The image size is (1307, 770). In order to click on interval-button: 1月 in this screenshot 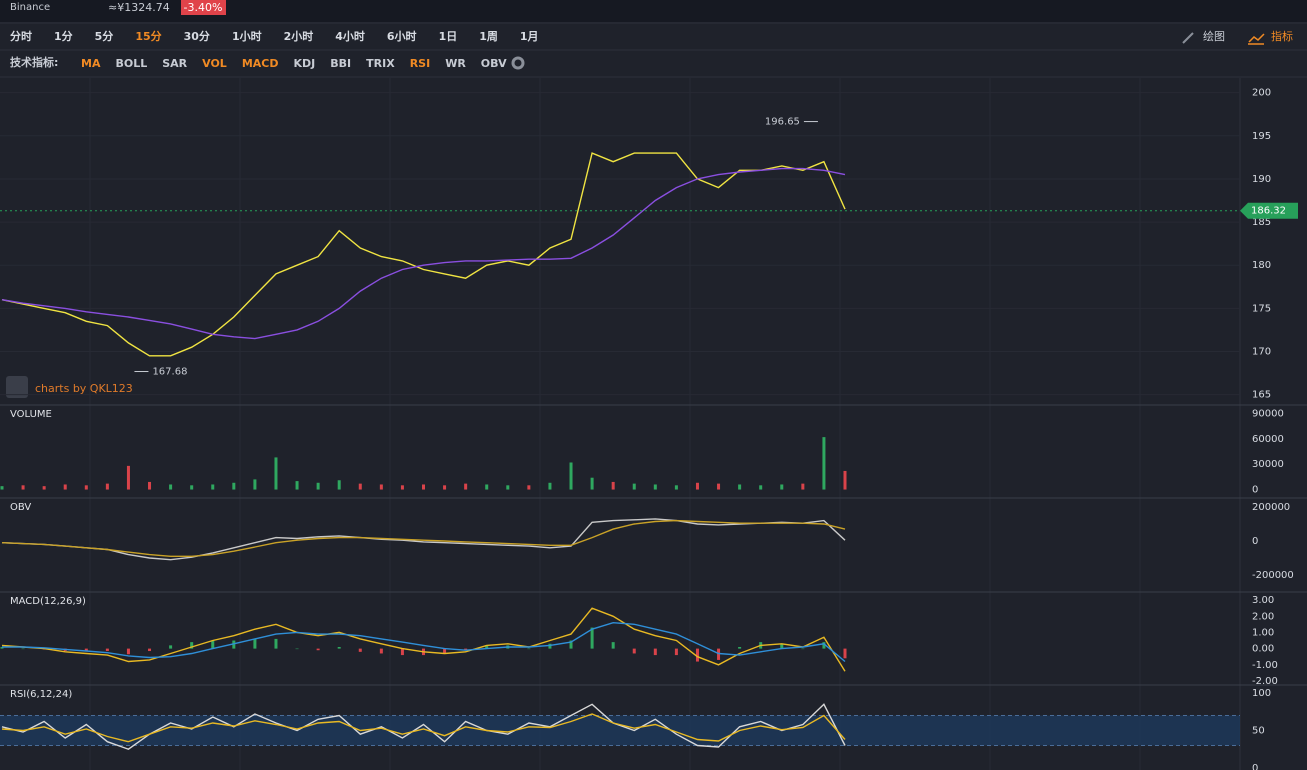, I will do `click(529, 36)`.